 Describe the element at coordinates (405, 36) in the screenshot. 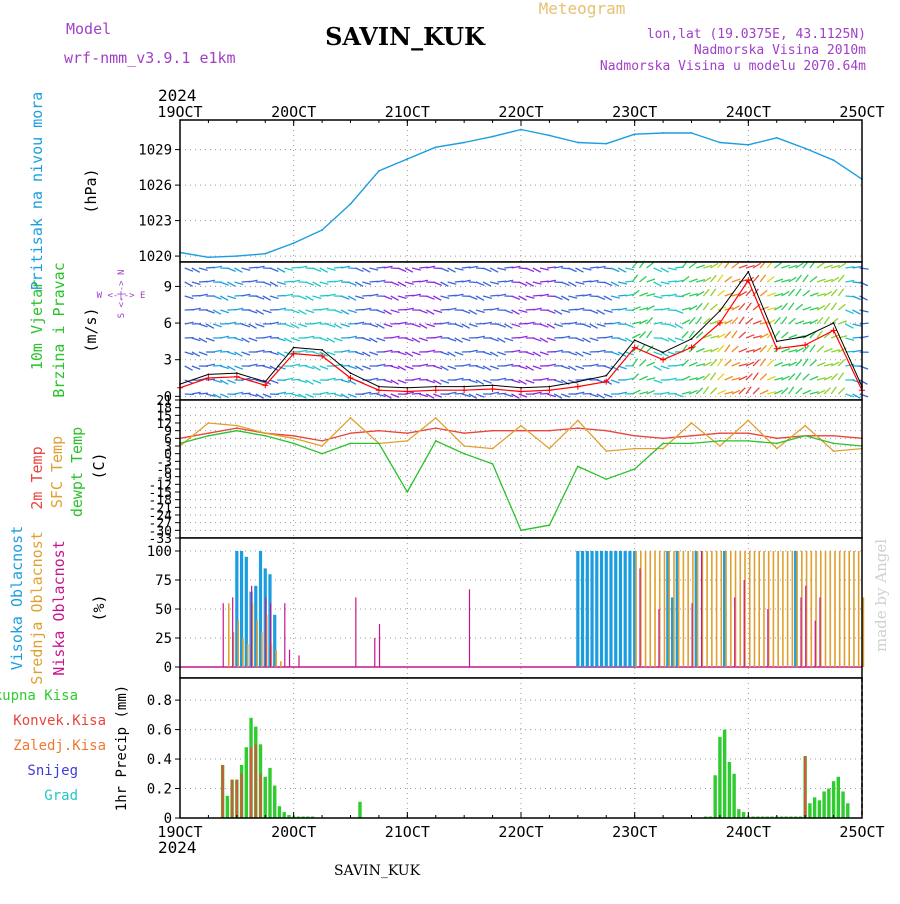

I see `station-title: SAVIN_KUK` at that location.